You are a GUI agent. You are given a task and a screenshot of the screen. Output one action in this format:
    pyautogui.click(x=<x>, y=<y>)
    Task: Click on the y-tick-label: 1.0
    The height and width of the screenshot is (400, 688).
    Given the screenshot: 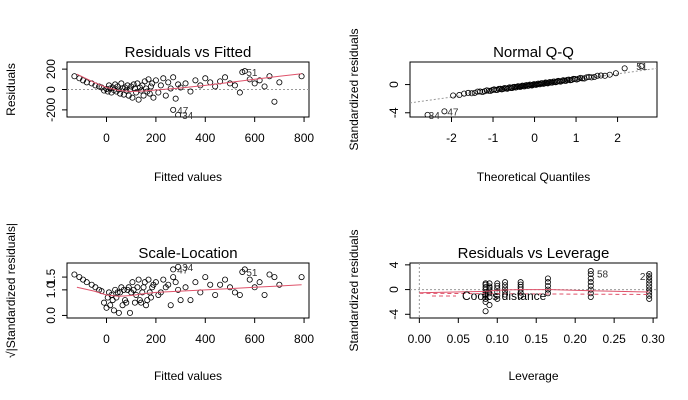 What is the action you would take?
    pyautogui.click(x=51, y=289)
    